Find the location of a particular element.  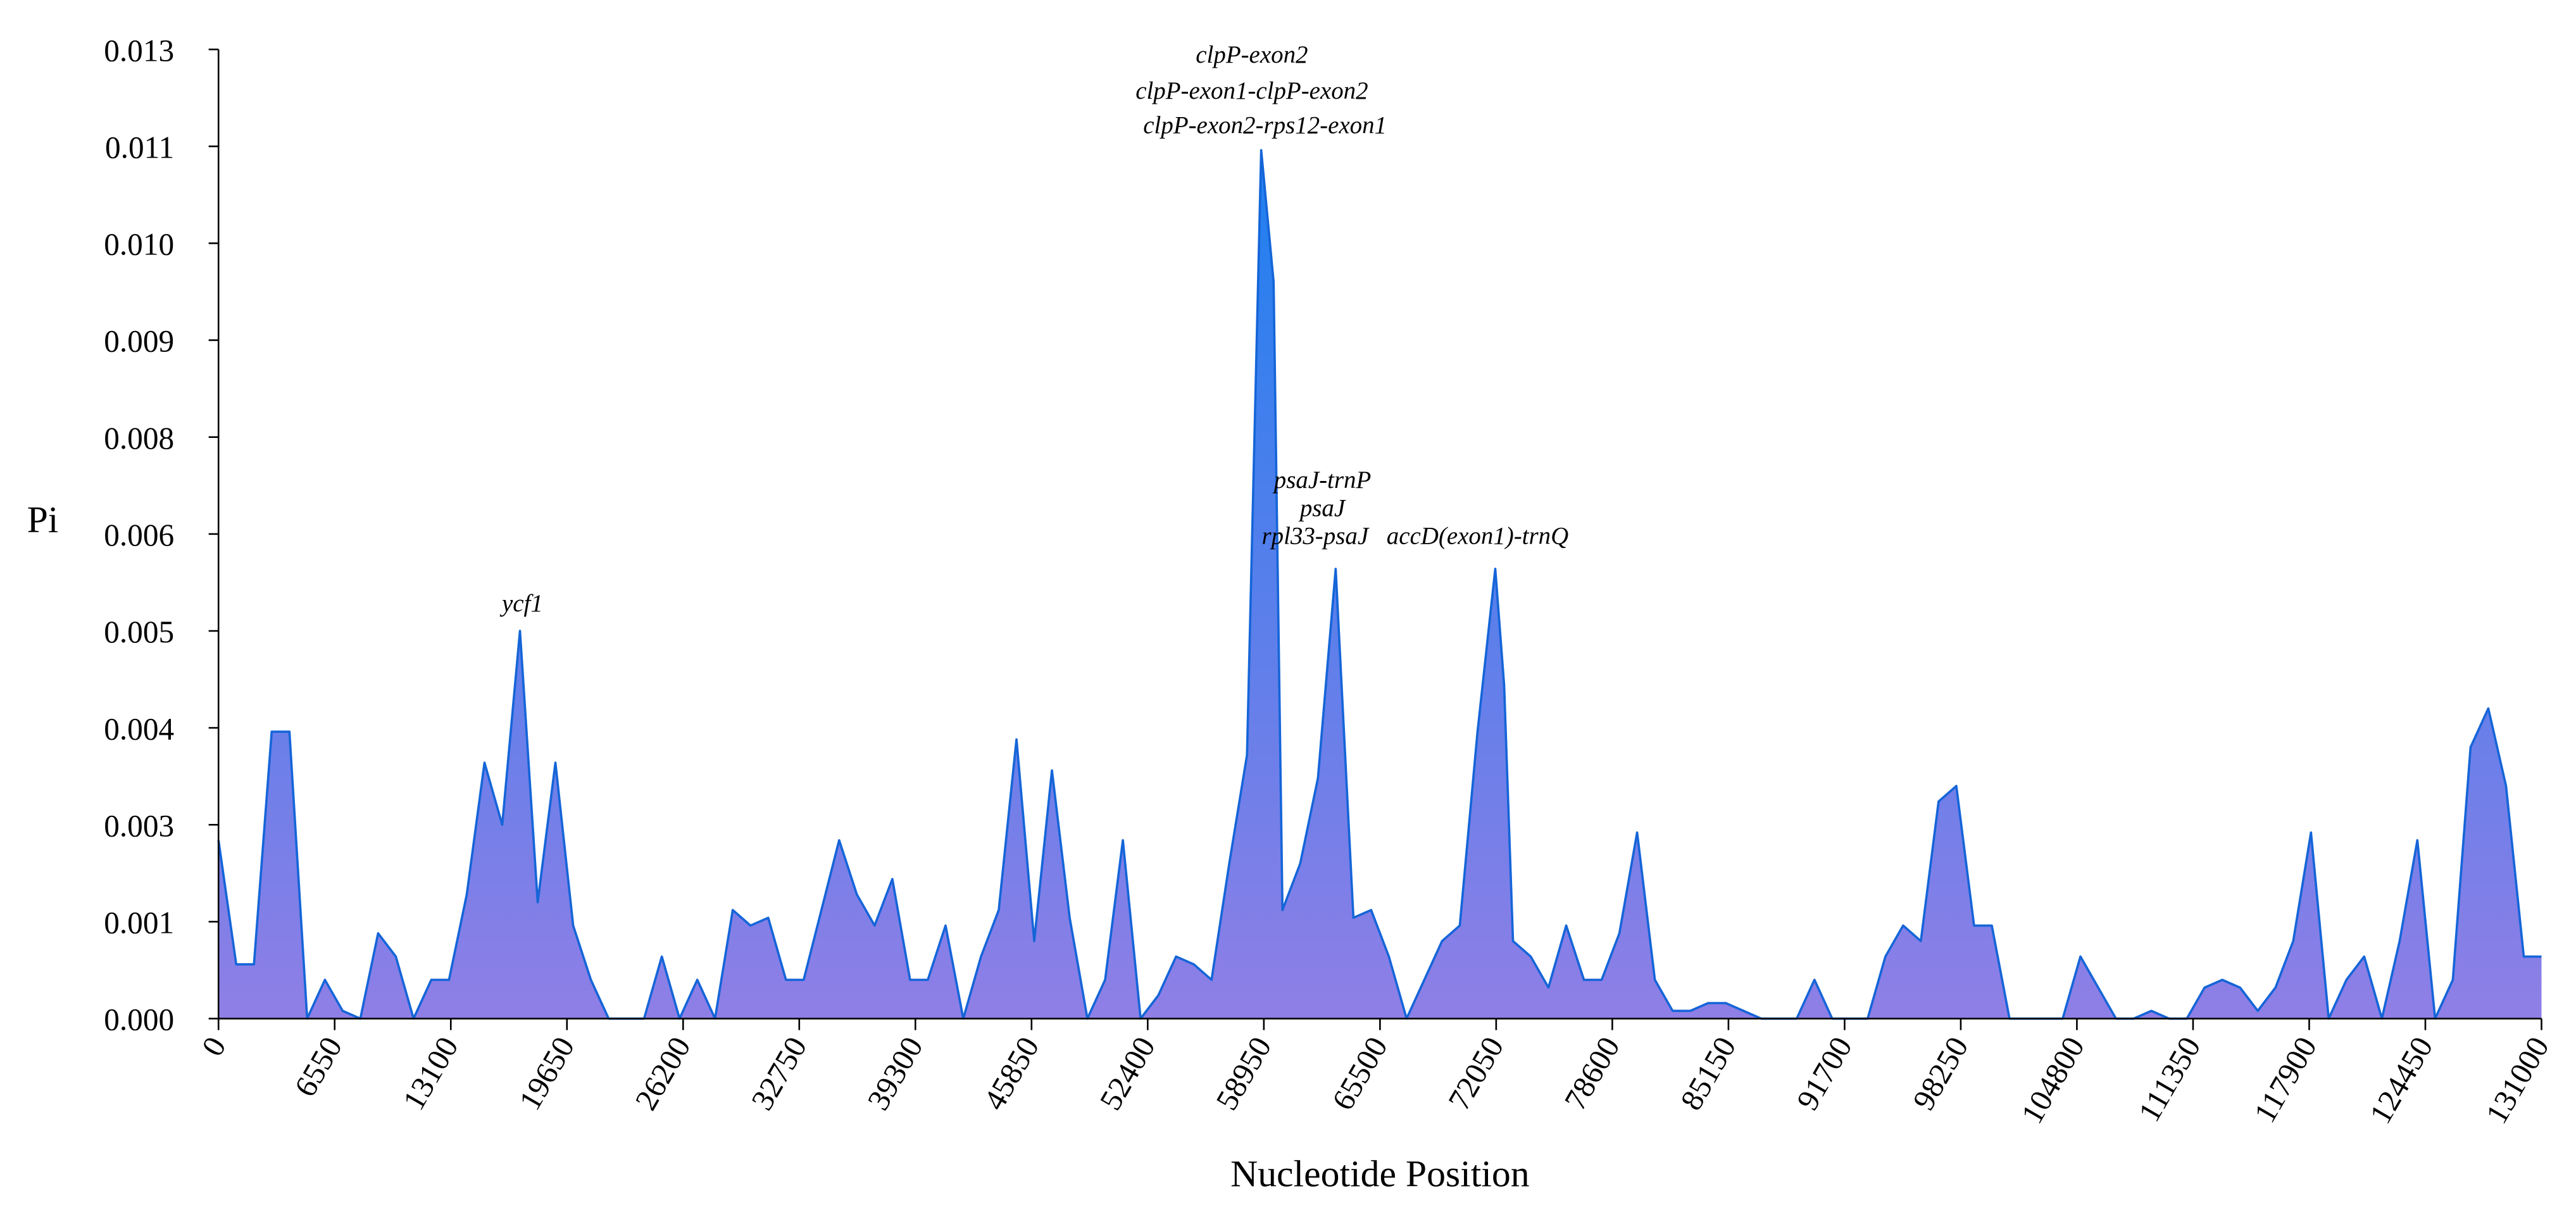

x-tick-label: 131000 is located at coordinates (2517, 1080).